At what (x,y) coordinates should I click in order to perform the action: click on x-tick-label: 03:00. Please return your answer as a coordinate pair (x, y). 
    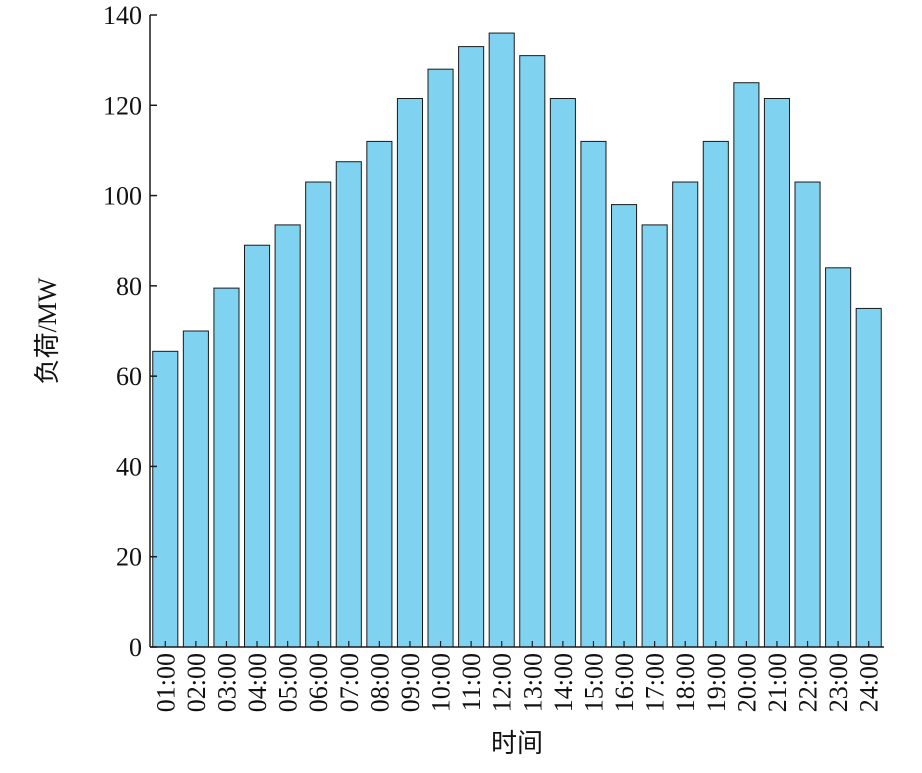
    Looking at the image, I should click on (226, 682).